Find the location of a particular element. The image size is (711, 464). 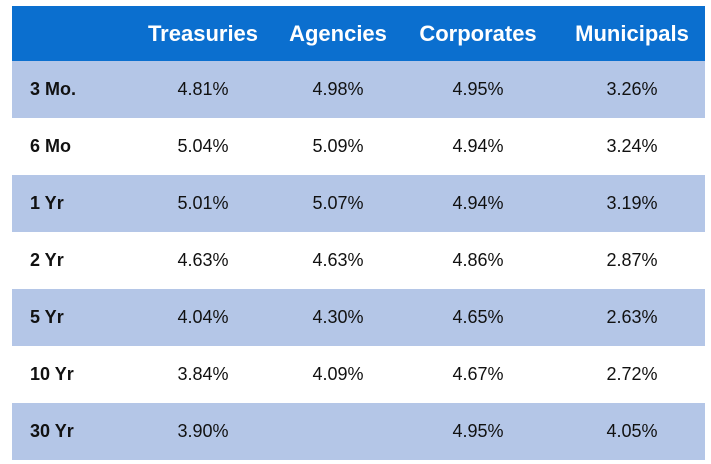

table-row: 3 Mo. 4.81% 4.98% 4.95% 3.26% is located at coordinates (358, 89).